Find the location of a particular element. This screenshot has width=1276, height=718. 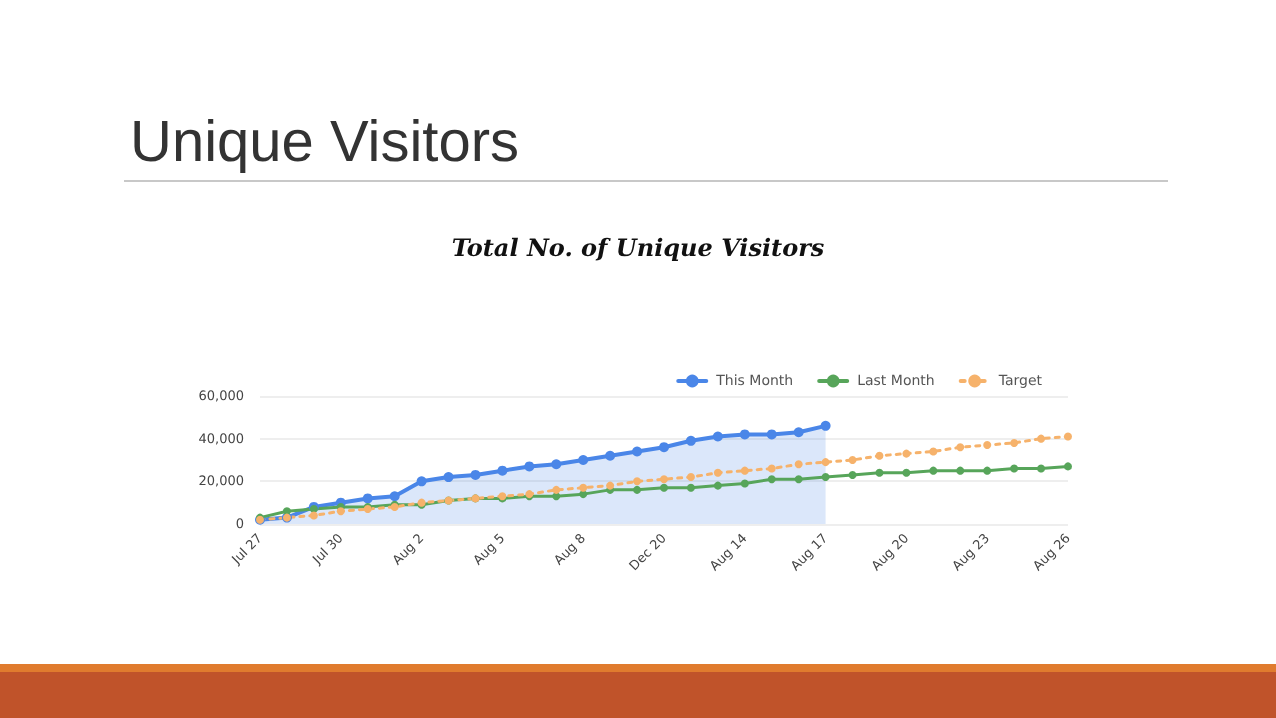

chart-subtitle: Total No. of Unique Visitors is located at coordinates (638, 248).